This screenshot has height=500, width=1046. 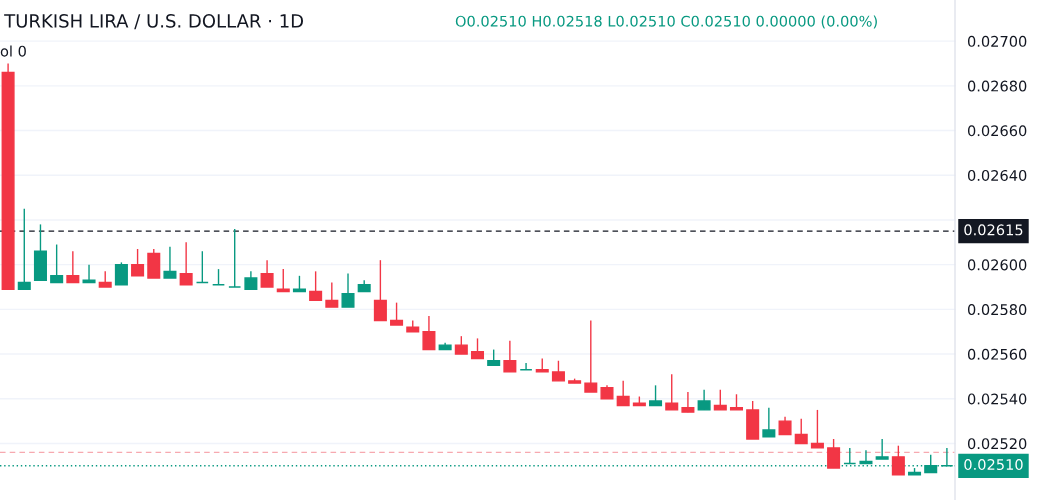 I want to click on y-tick-label: 0.02600, so click(x=997, y=265).